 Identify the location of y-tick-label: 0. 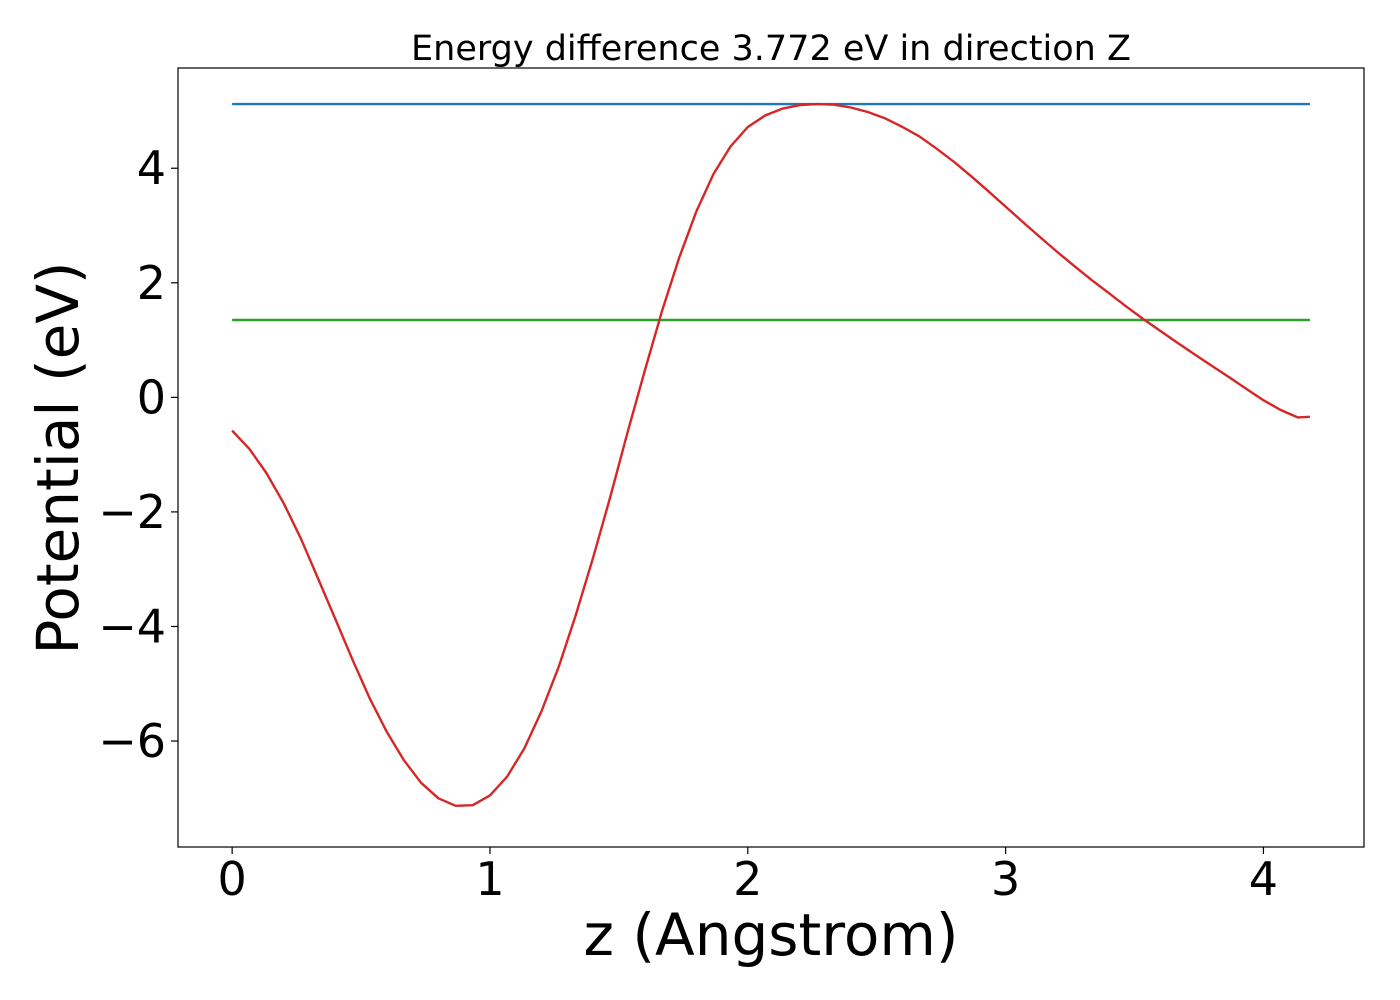
(151, 397).